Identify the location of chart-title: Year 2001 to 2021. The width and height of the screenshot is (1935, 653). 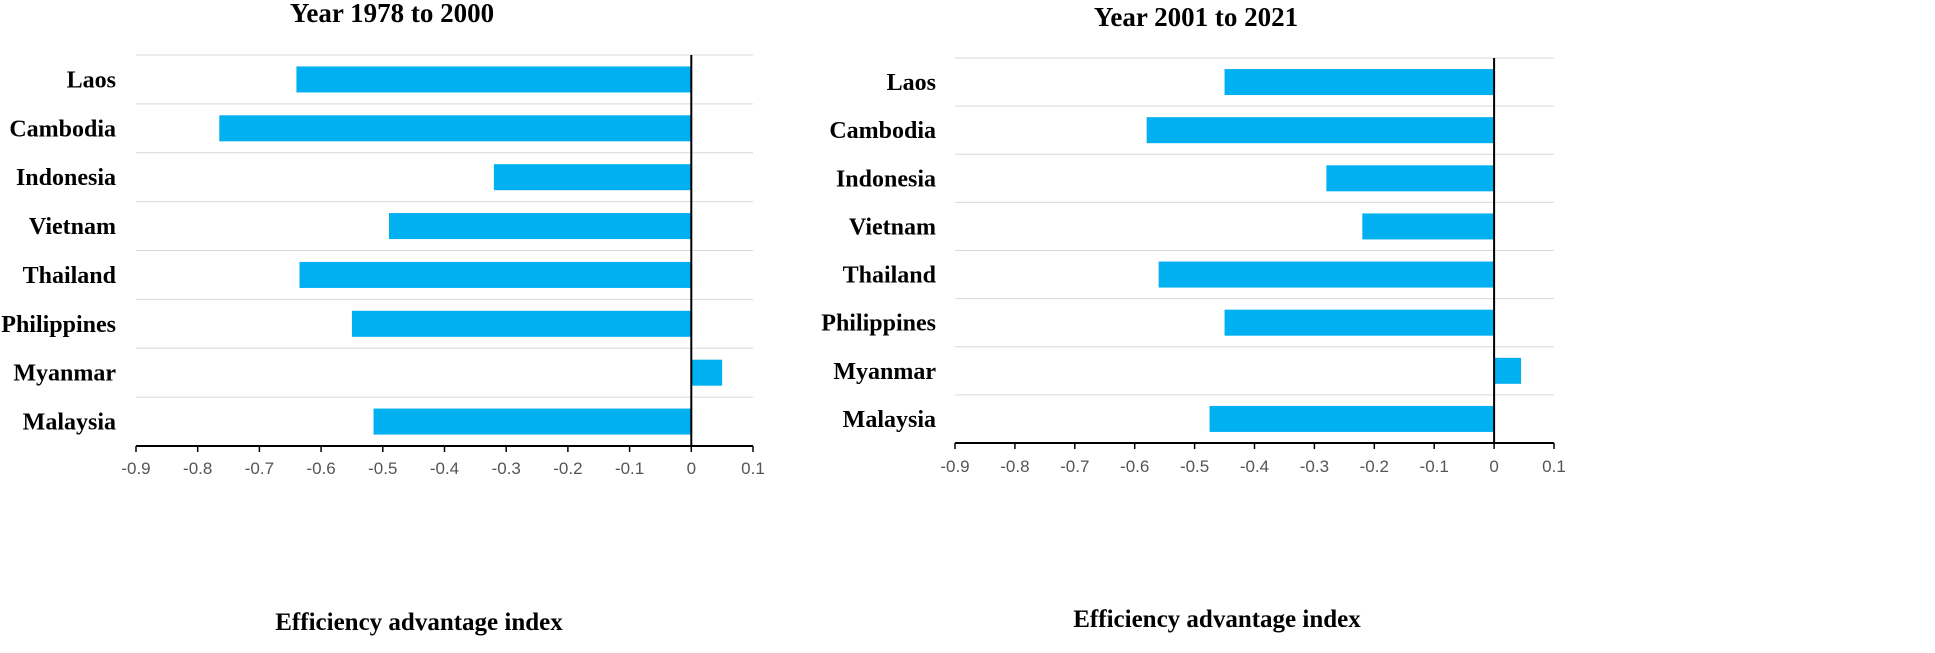
(1196, 17).